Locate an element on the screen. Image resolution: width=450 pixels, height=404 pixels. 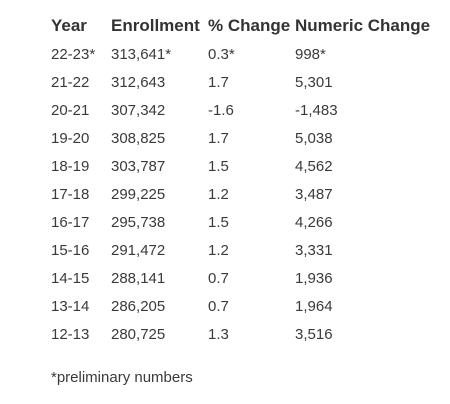
header-numeric-change: Numeric Change is located at coordinates (363, 25).